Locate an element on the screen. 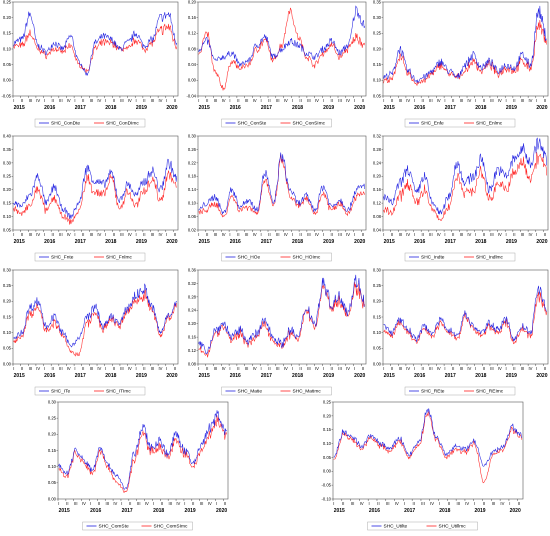 Image resolution: width=550 pixels, height=536 pixels. y-tick-label: -0.04 is located at coordinates (191, 95).